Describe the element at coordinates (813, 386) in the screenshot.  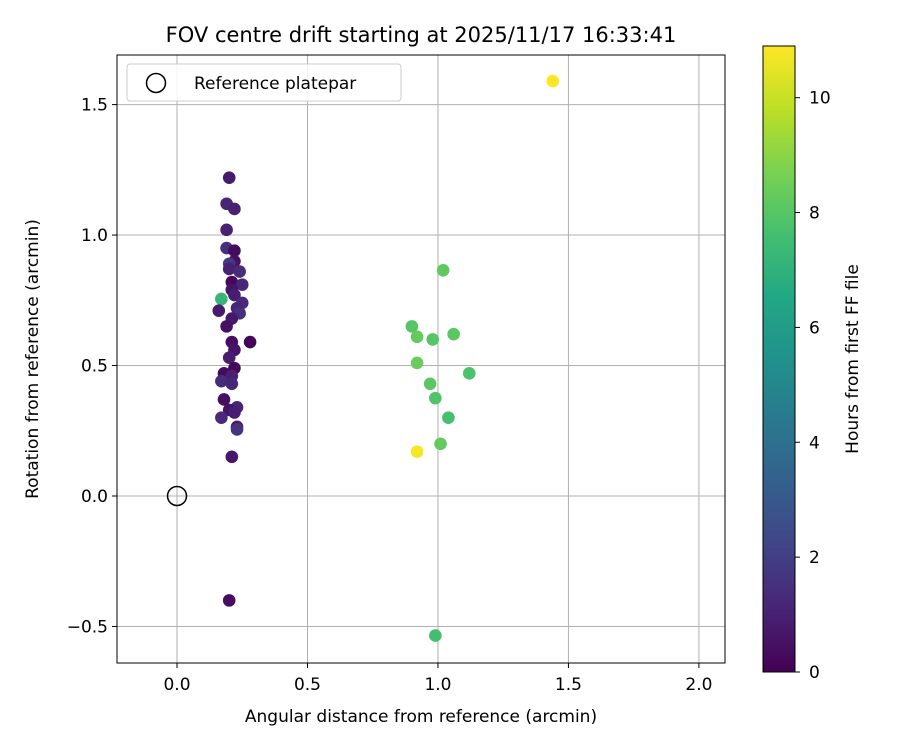
I see `colorbar-ticks: 0 2 4 6 8 10` at that location.